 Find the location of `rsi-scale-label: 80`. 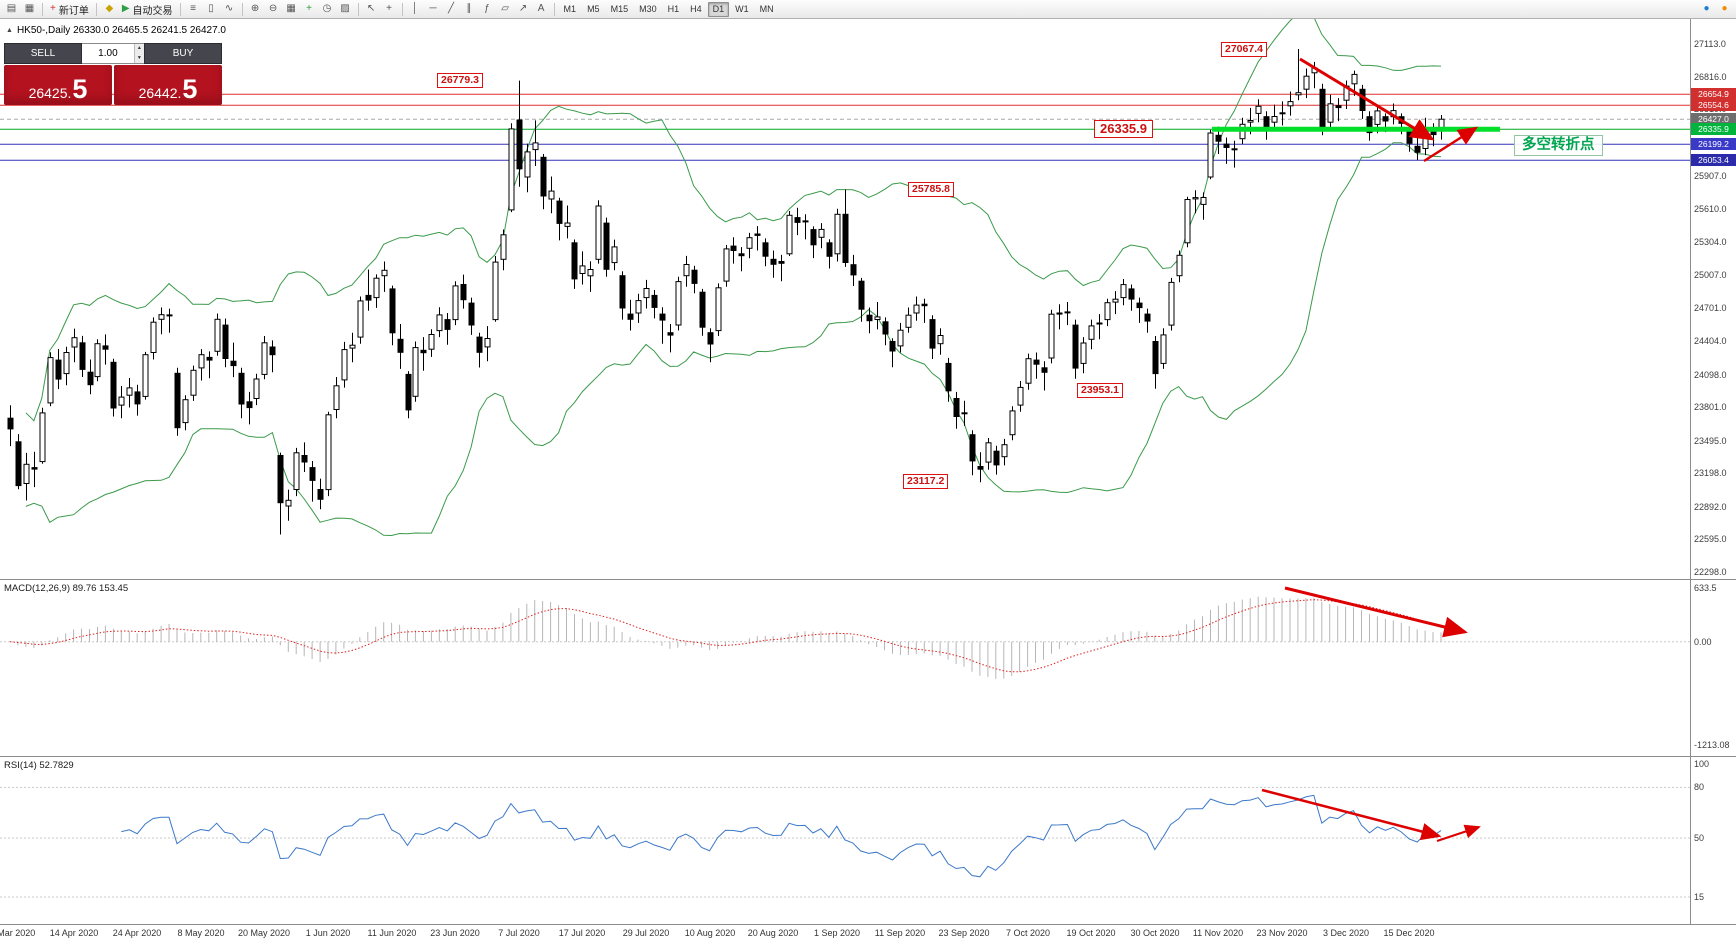

rsi-scale-label: 80 is located at coordinates (1699, 787).